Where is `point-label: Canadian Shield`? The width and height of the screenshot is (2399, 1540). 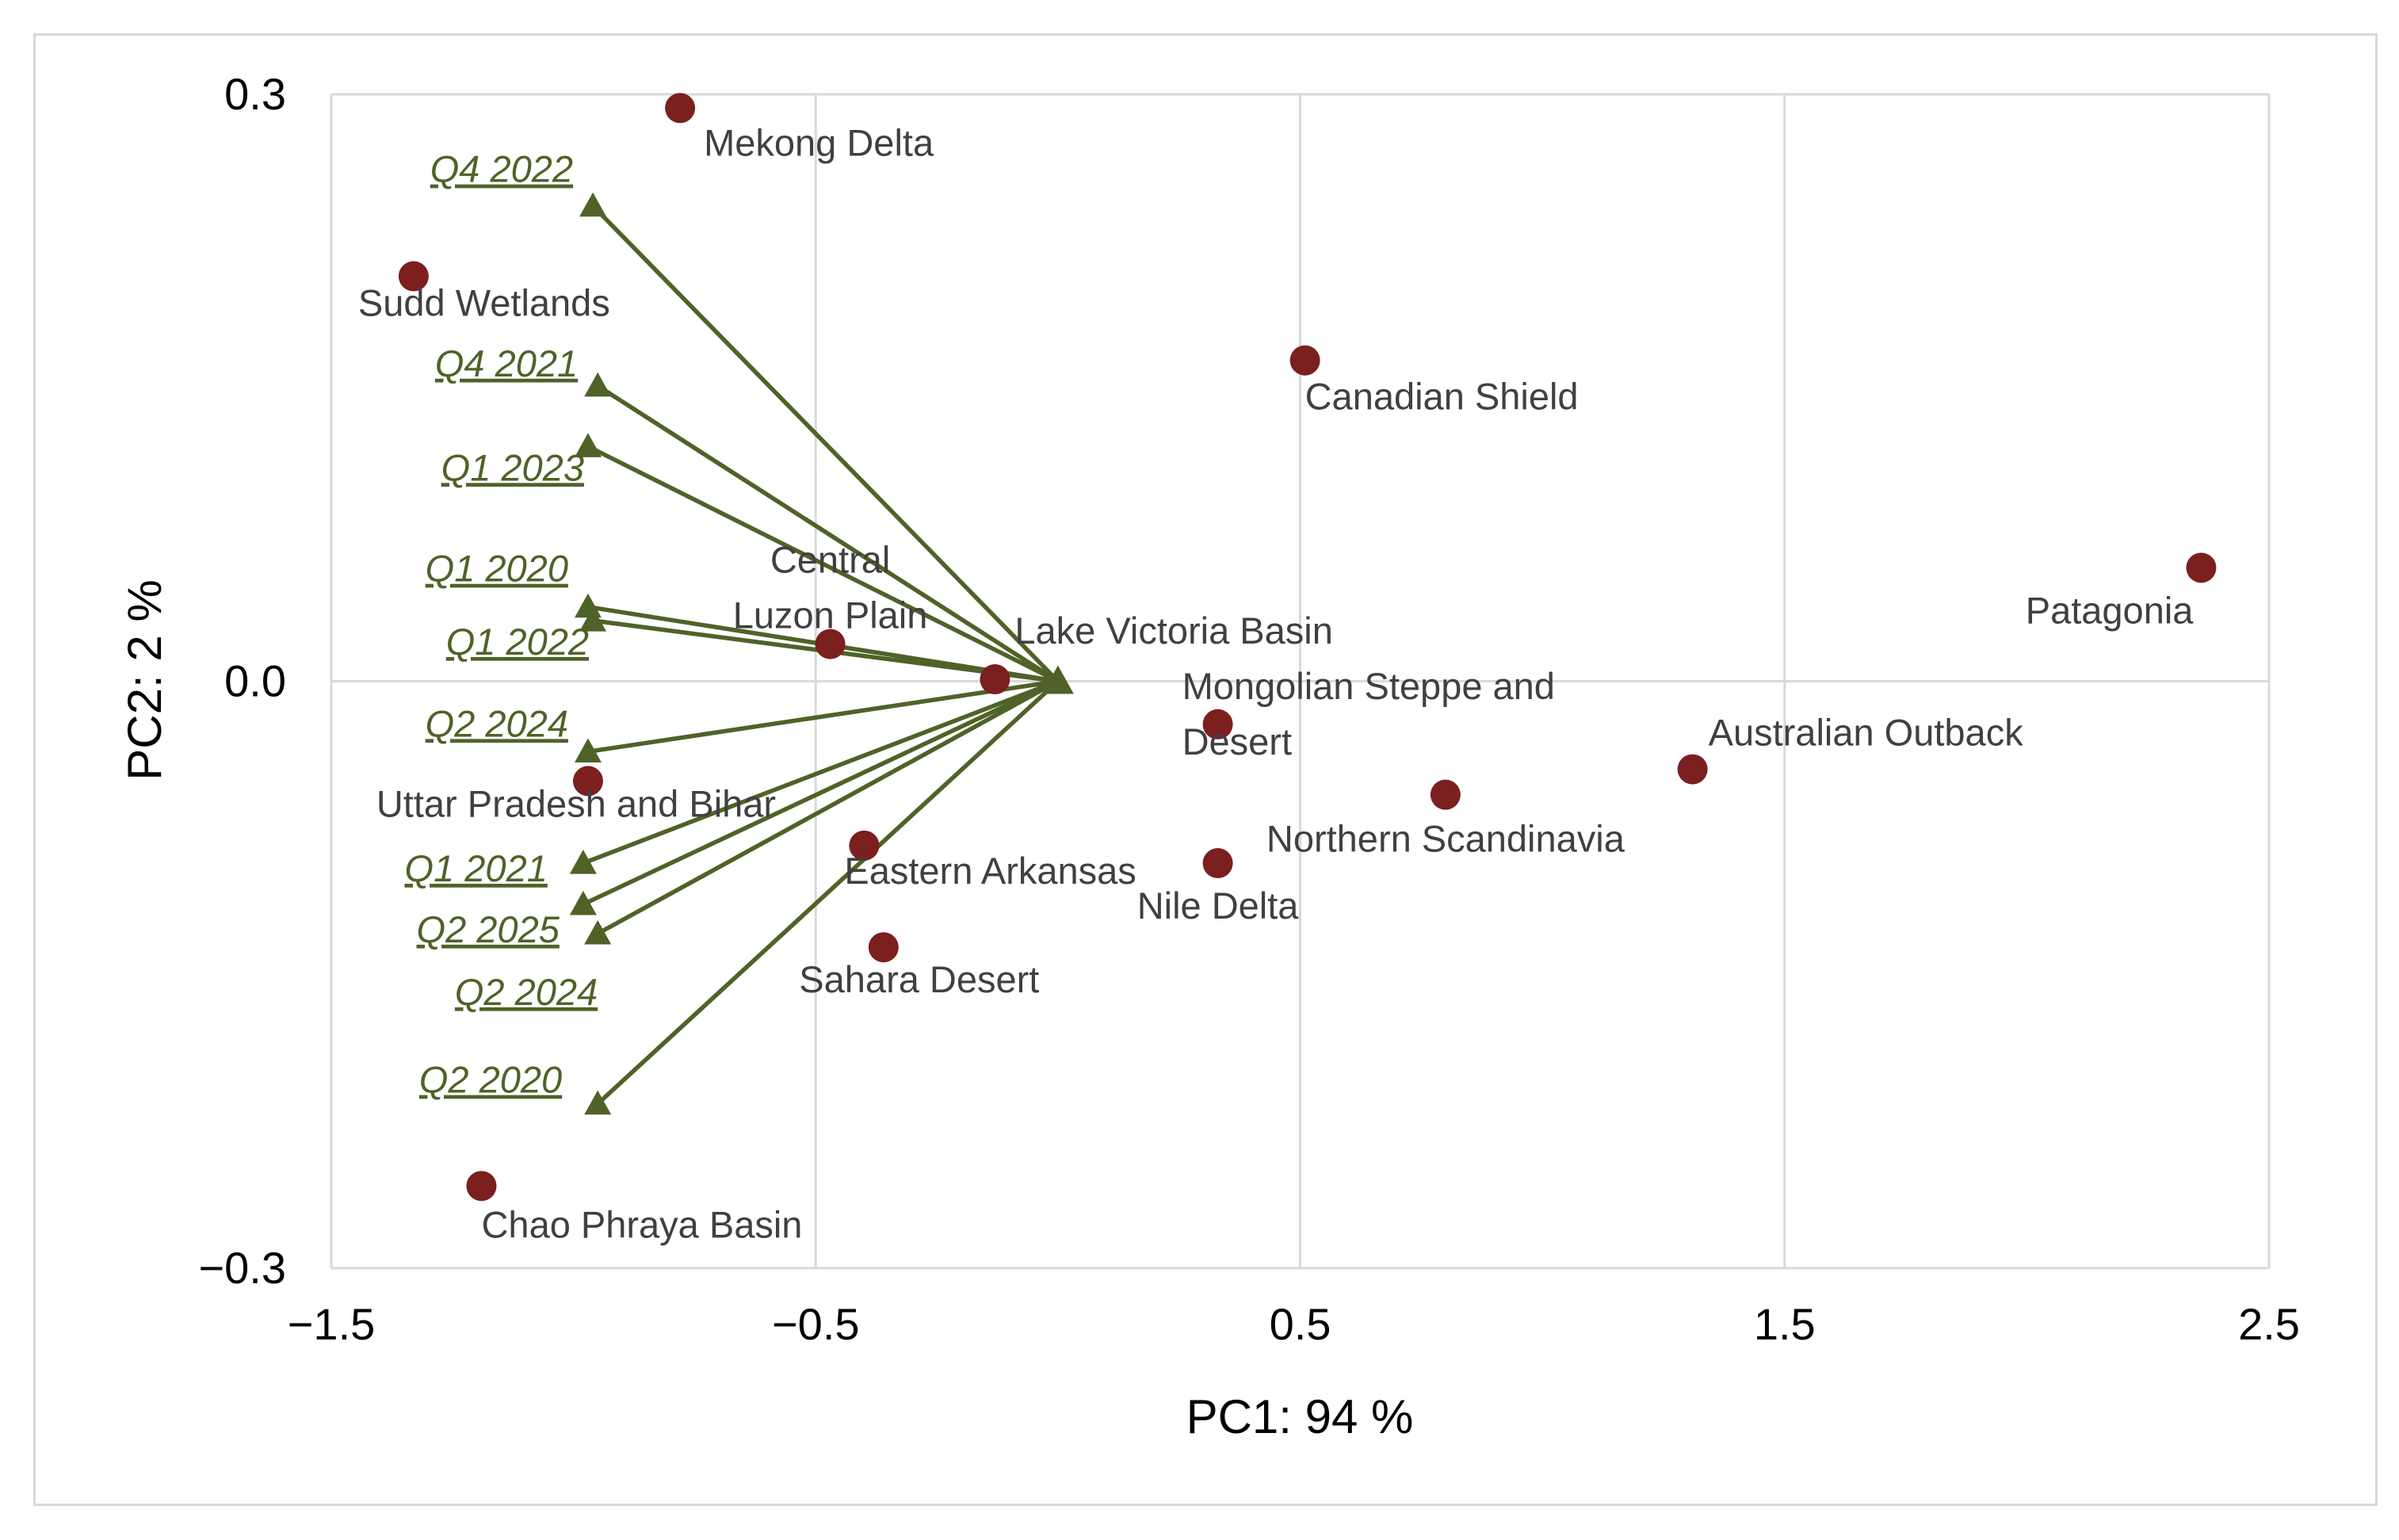 point-label: Canadian Shield is located at coordinates (1442, 397).